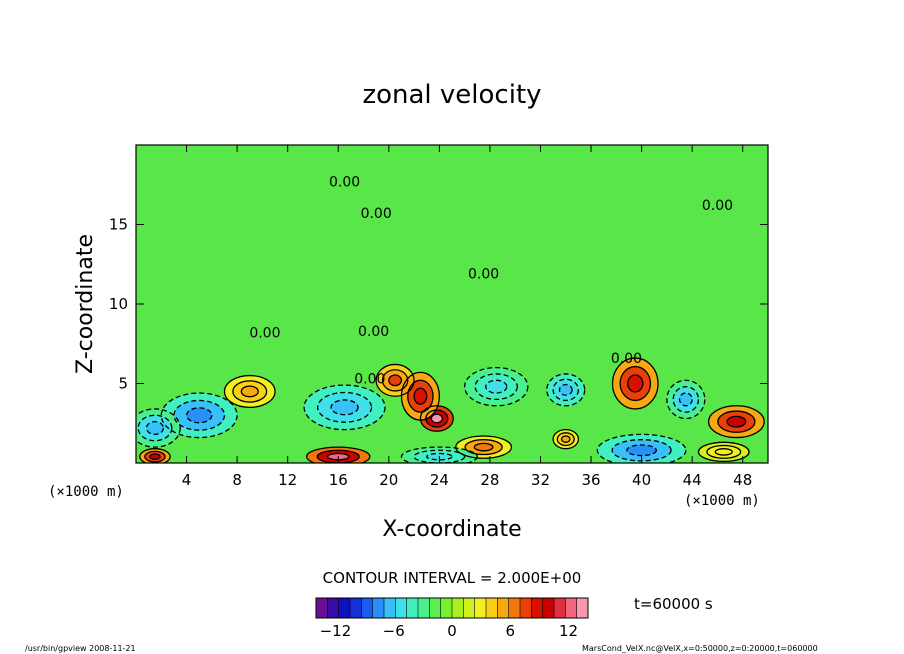 The image size is (904, 654). Describe the element at coordinates (540, 480) in the screenshot. I see `x-tick-label: 32` at that location.